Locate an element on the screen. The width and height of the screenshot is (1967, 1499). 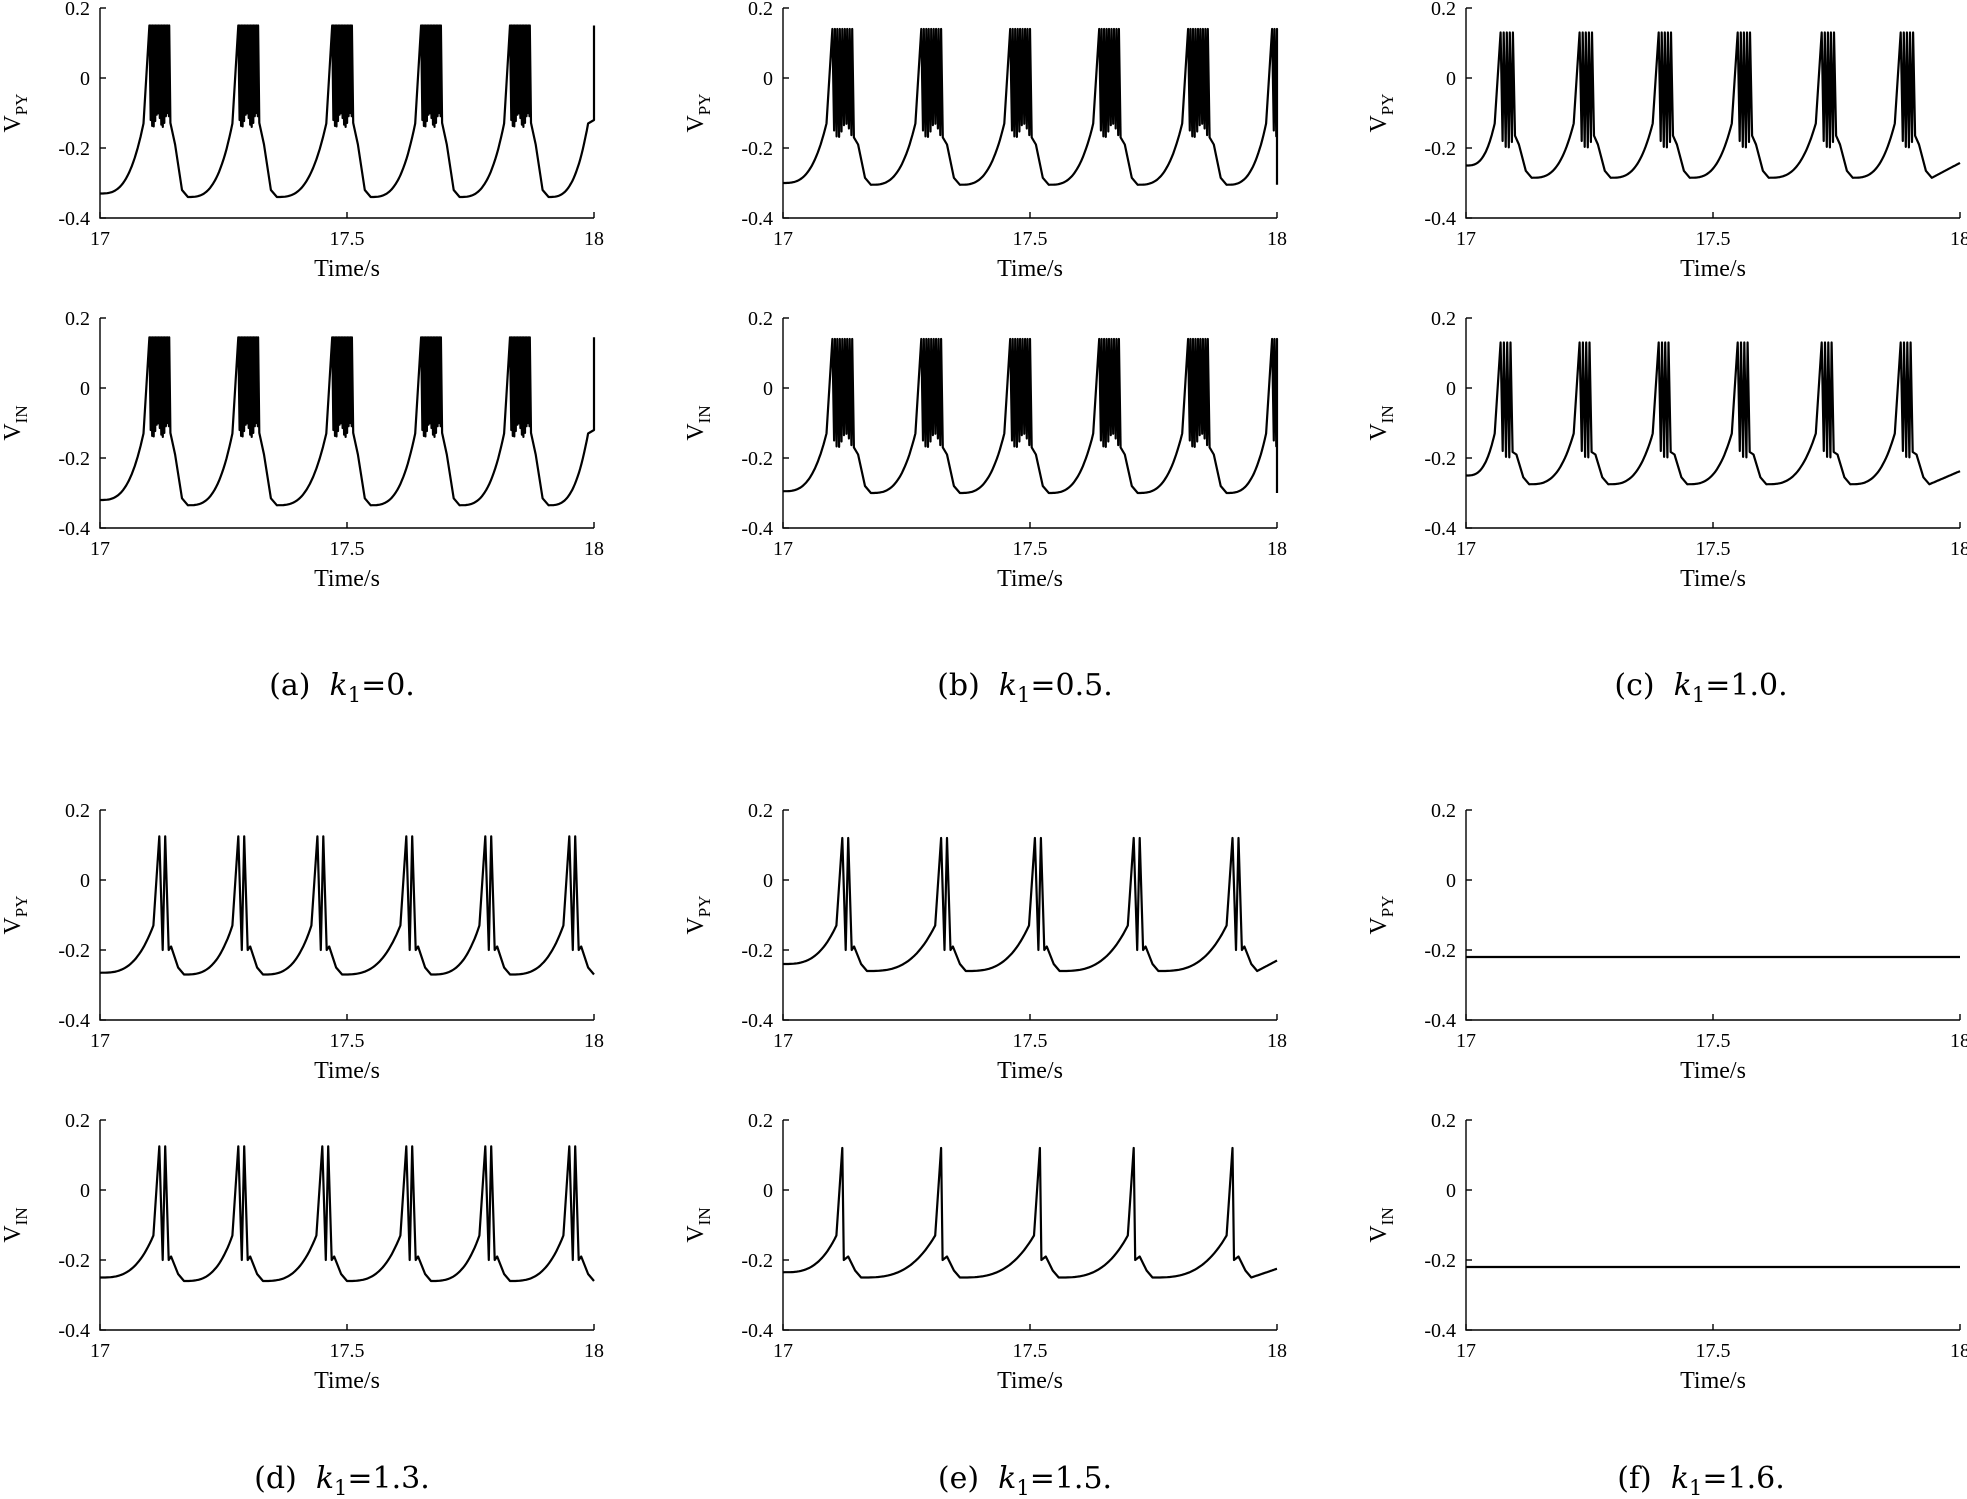
subplot-b-in: -0.4 -0.2 0 0.2 17 17.5 18 Time/s VIN is located at coordinates (985, 450).